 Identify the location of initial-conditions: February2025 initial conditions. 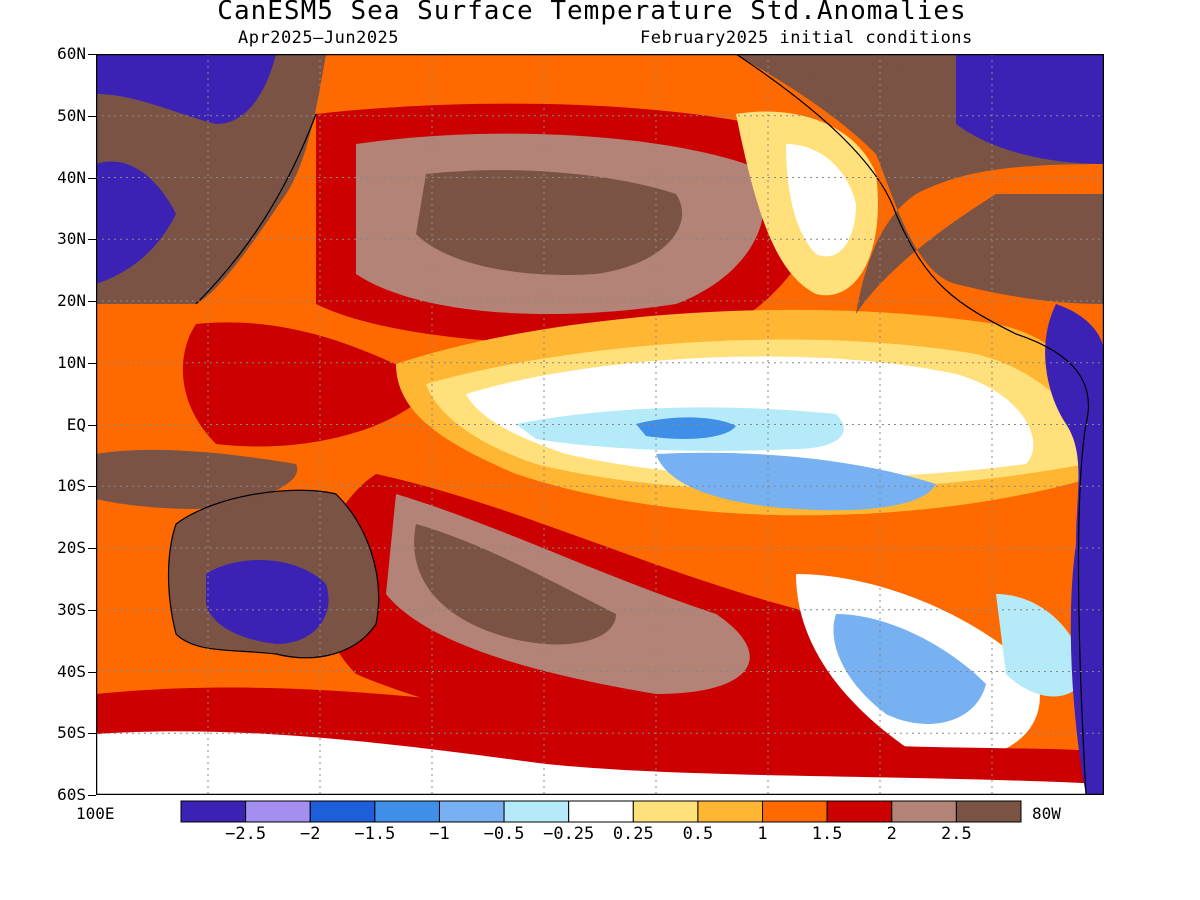
(806, 38).